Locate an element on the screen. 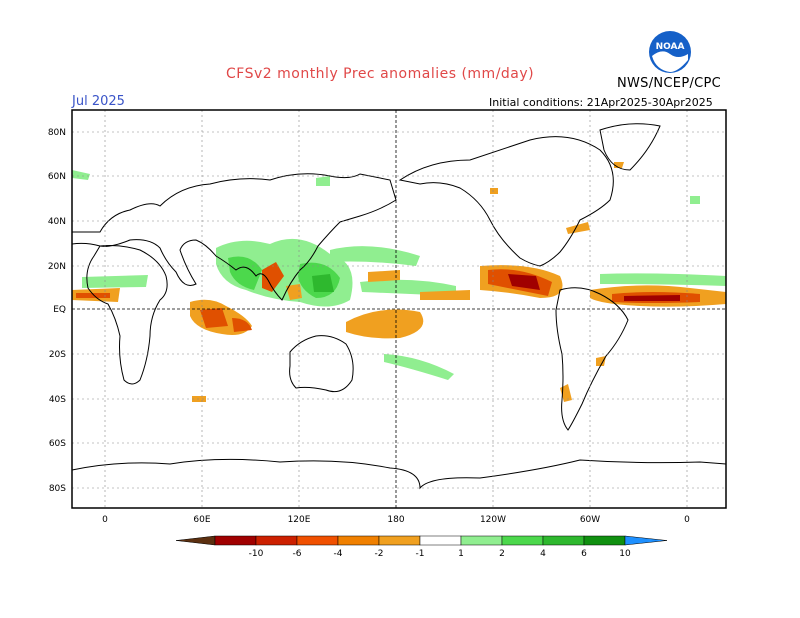 Image resolution: width=800 pixels, height=618 pixels. lat-label: EQ is located at coordinates (59, 310).